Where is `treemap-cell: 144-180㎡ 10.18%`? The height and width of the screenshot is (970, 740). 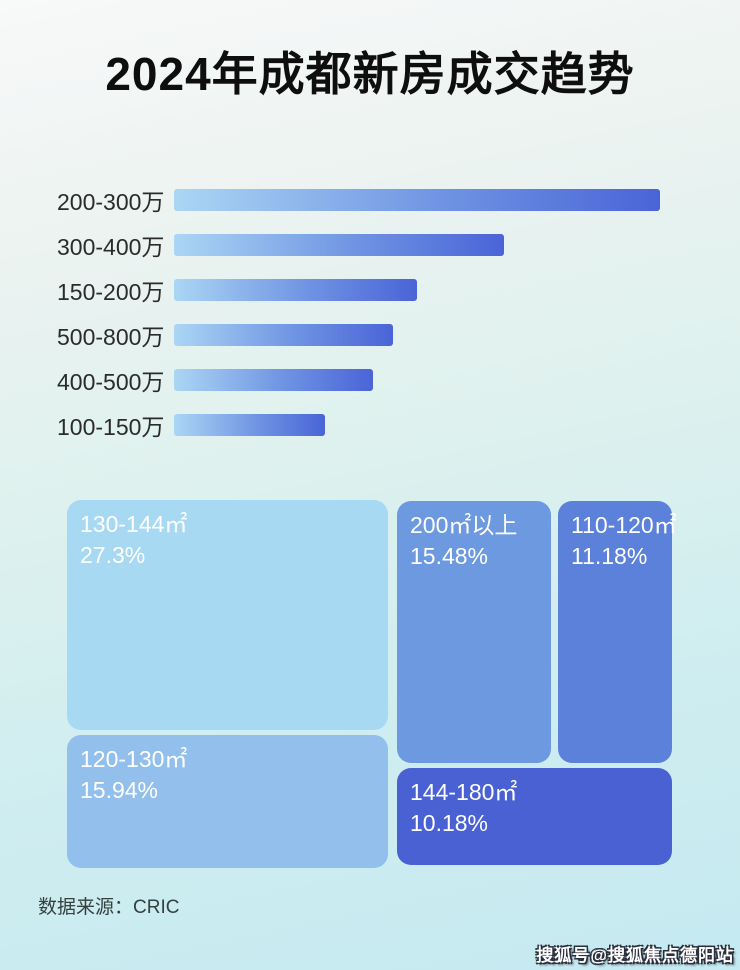
treemap-cell: 144-180㎡ 10.18% is located at coordinates (534, 816).